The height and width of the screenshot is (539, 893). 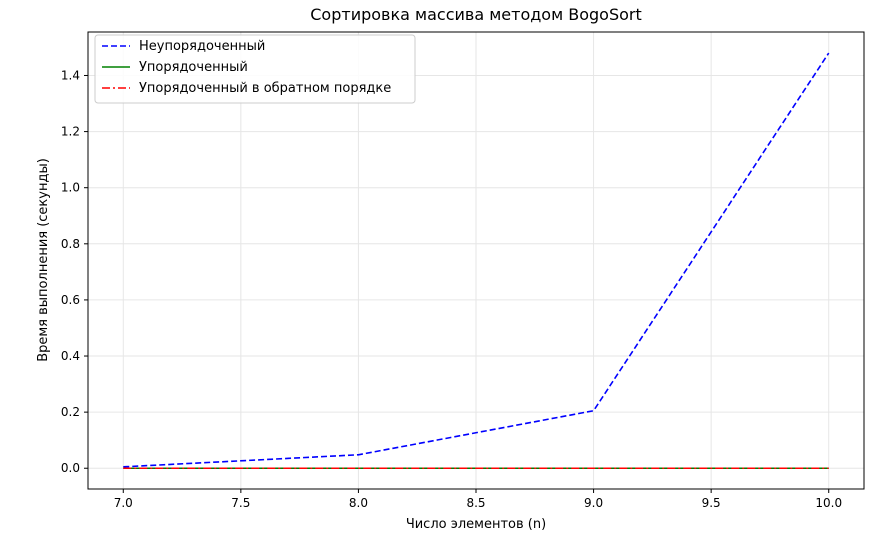 What do you see at coordinates (476, 524) in the screenshot?
I see `x-axis-label: Число элементов (n)` at bounding box center [476, 524].